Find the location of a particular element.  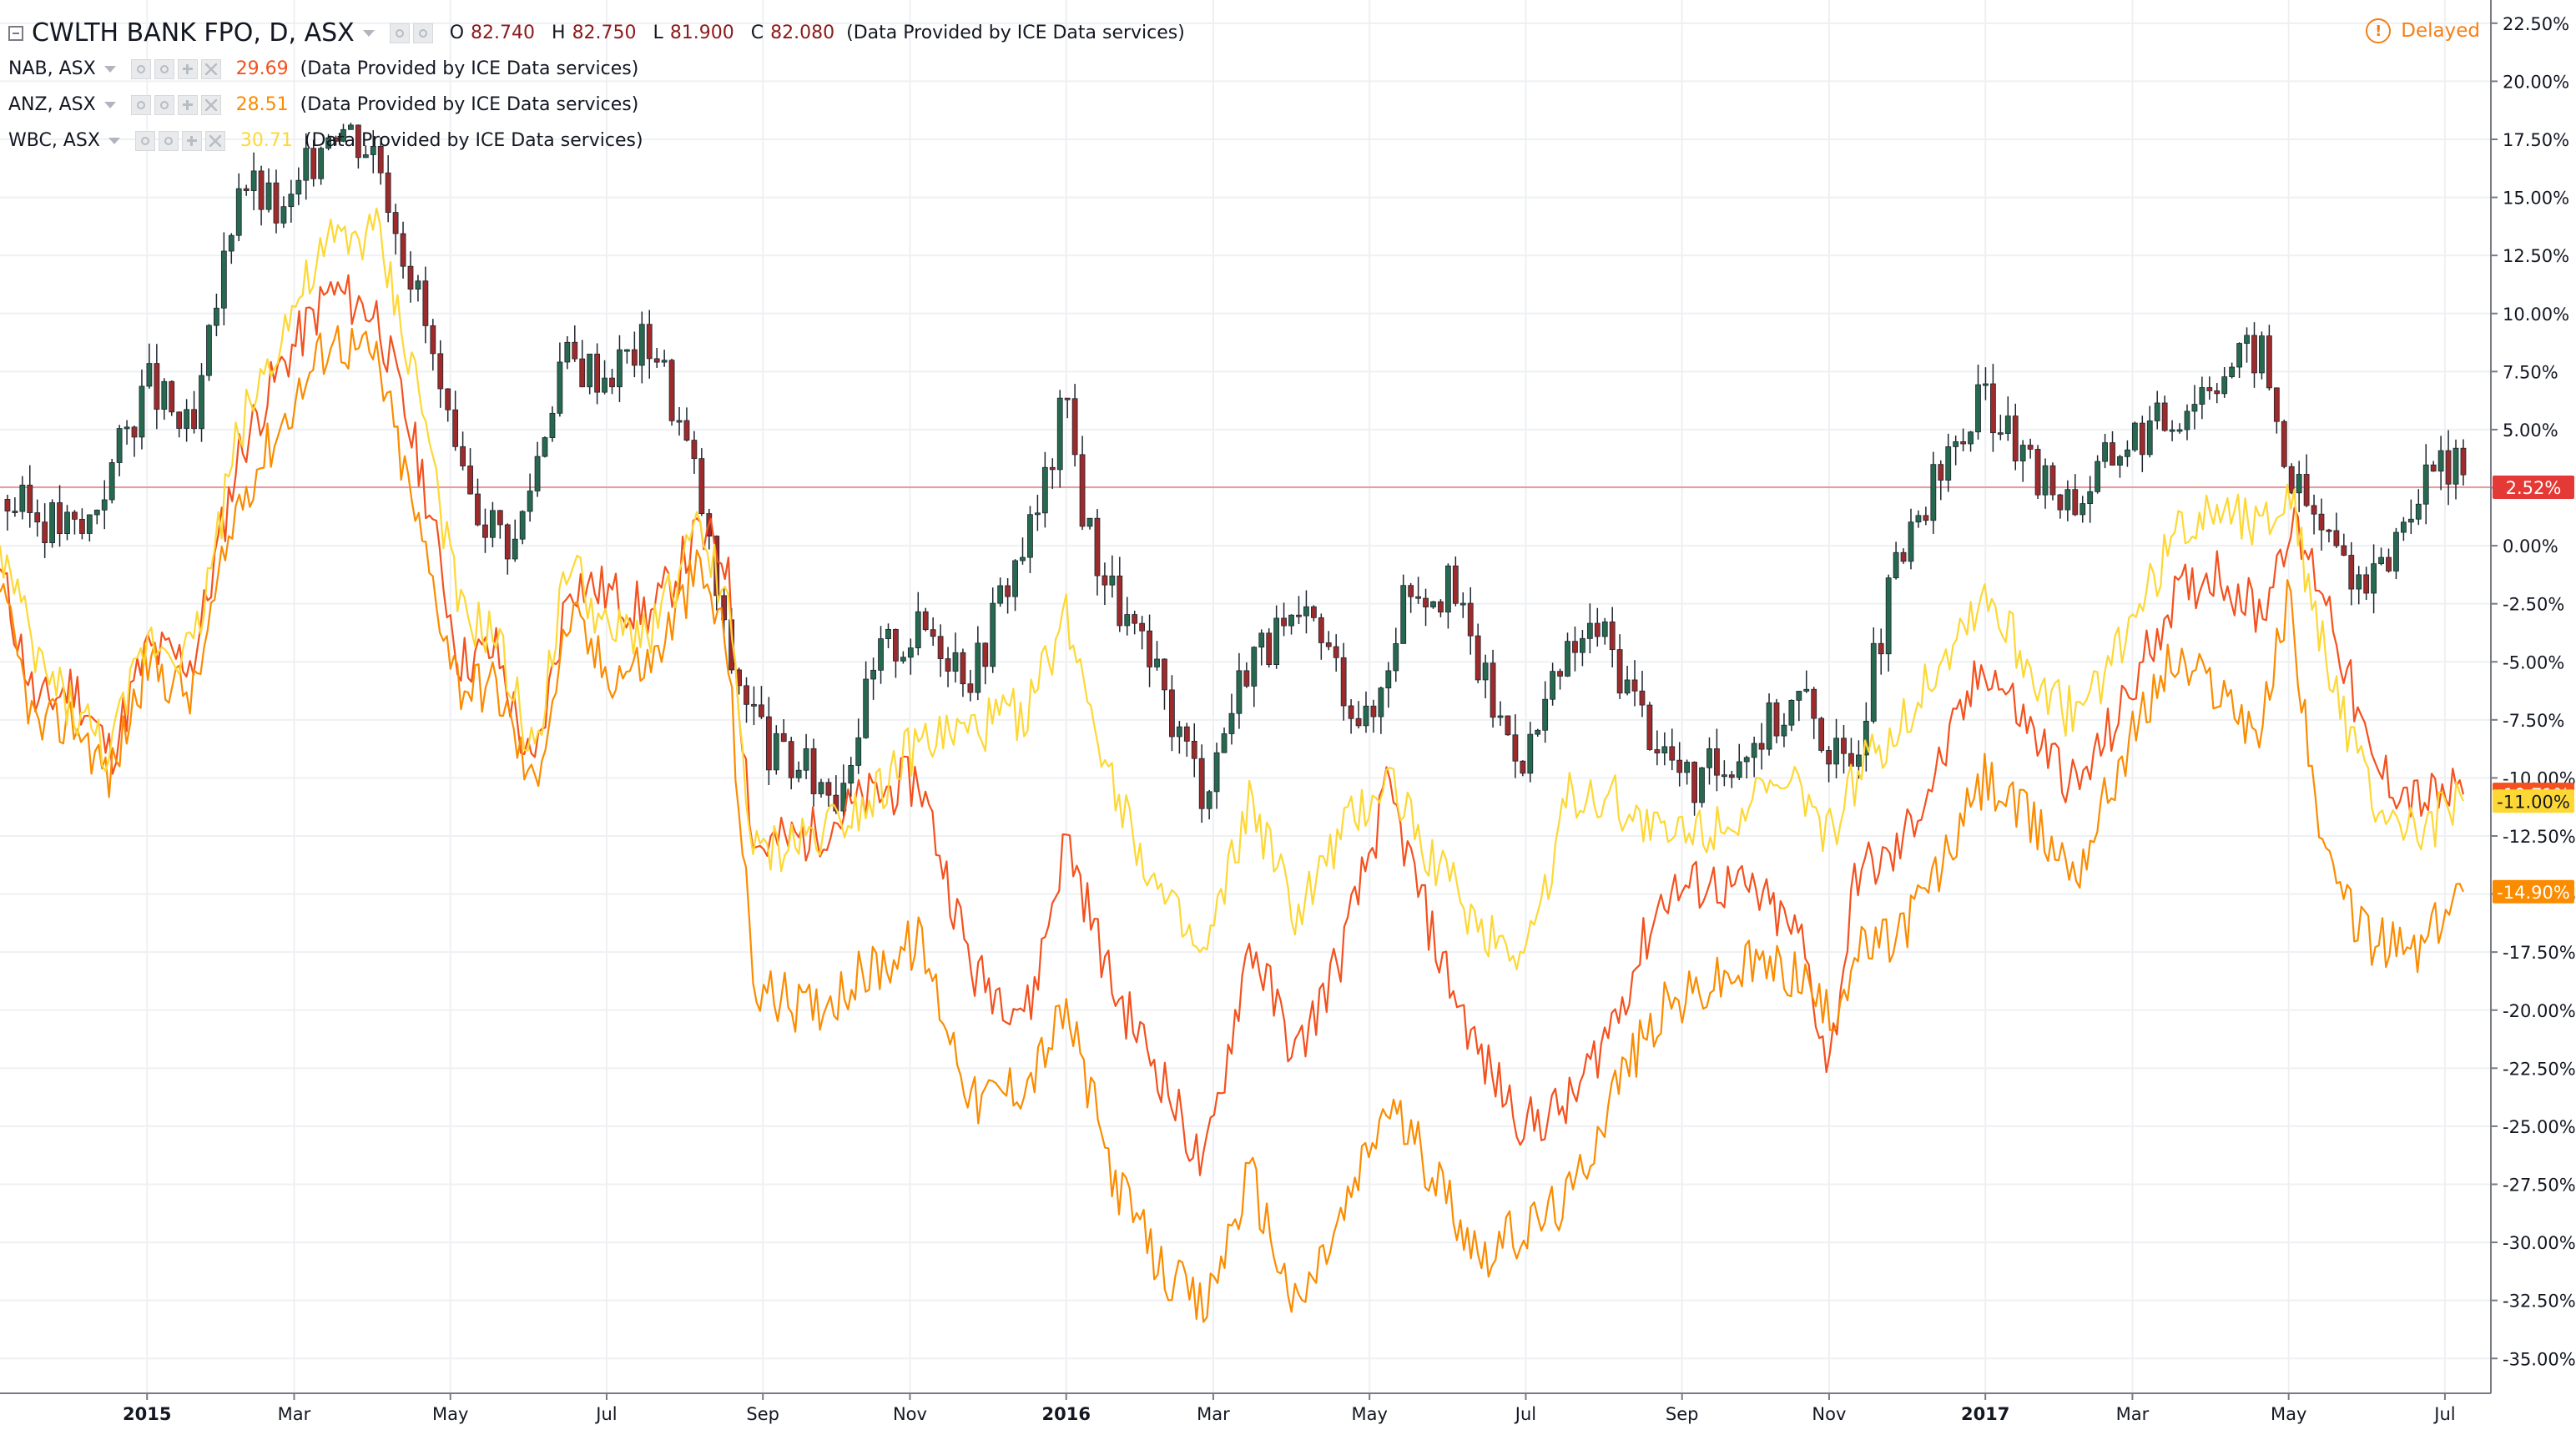

eye-icon is located at coordinates (141, 68).